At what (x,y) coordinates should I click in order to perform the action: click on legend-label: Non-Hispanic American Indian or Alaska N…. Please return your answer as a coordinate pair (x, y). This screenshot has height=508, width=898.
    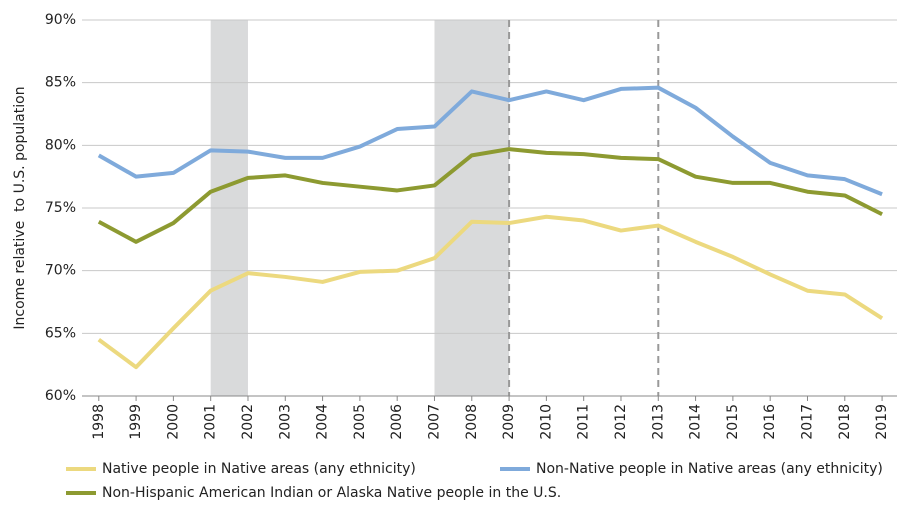
    Looking at the image, I should click on (331, 493).